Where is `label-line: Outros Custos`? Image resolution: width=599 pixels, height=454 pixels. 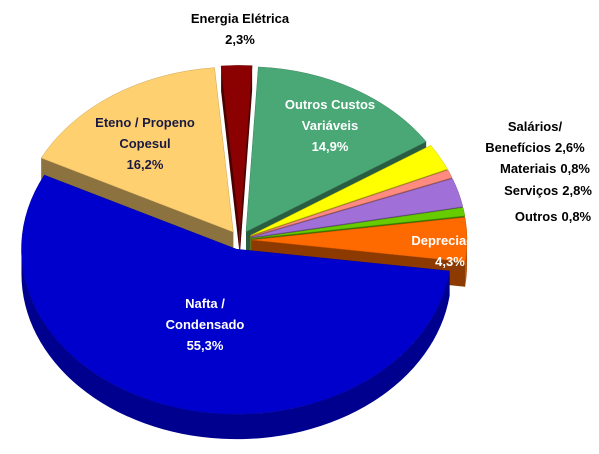 label-line: Outros Custos is located at coordinates (330, 104).